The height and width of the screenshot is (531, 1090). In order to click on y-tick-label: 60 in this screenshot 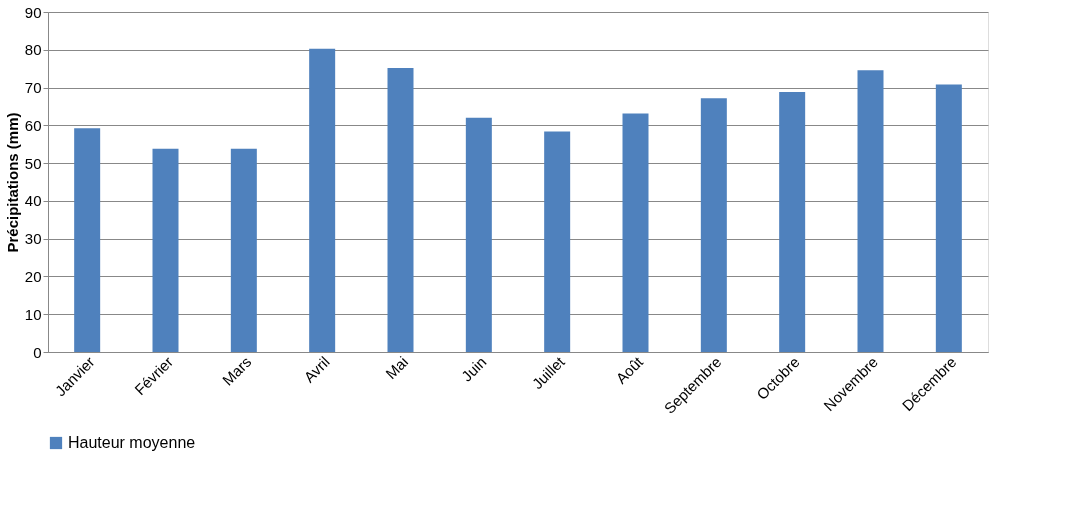, I will do `click(33, 125)`.